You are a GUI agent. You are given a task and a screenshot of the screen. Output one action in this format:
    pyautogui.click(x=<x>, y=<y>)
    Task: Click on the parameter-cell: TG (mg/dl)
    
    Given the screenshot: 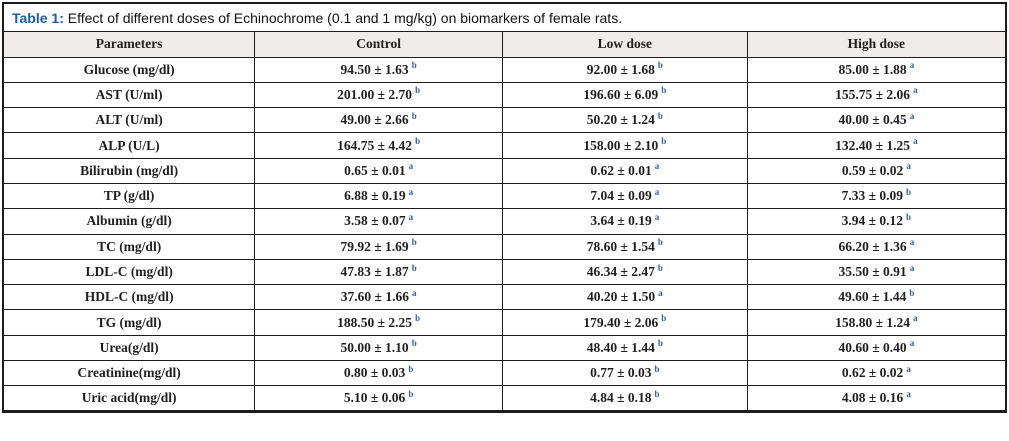 What is the action you would take?
    pyautogui.click(x=129, y=322)
    